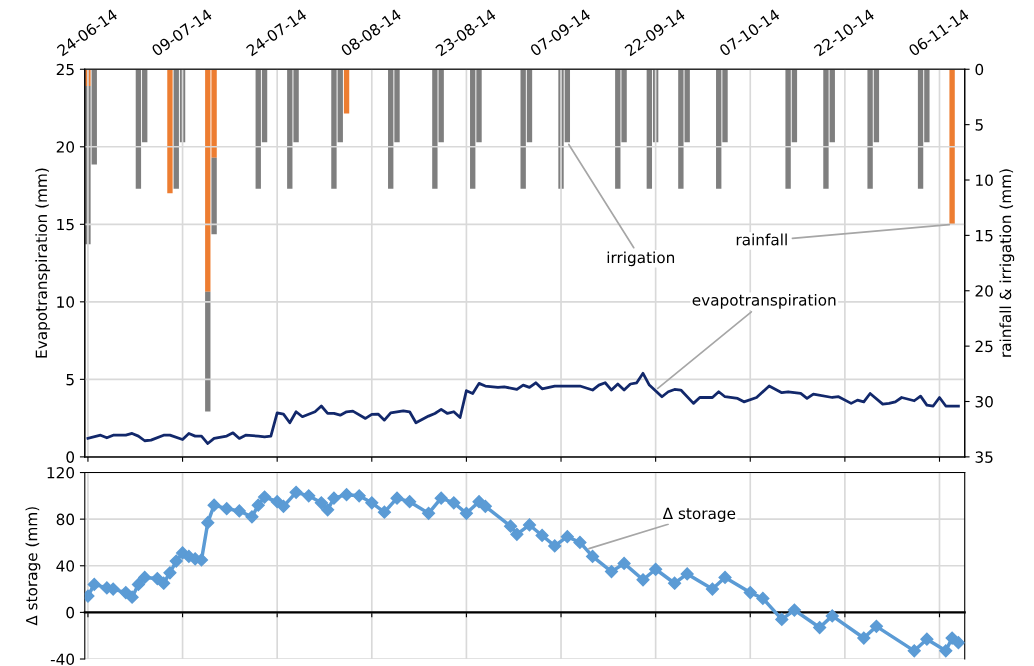  What do you see at coordinates (65, 69) in the screenshot?
I see `y-tick-label: 25` at bounding box center [65, 69].